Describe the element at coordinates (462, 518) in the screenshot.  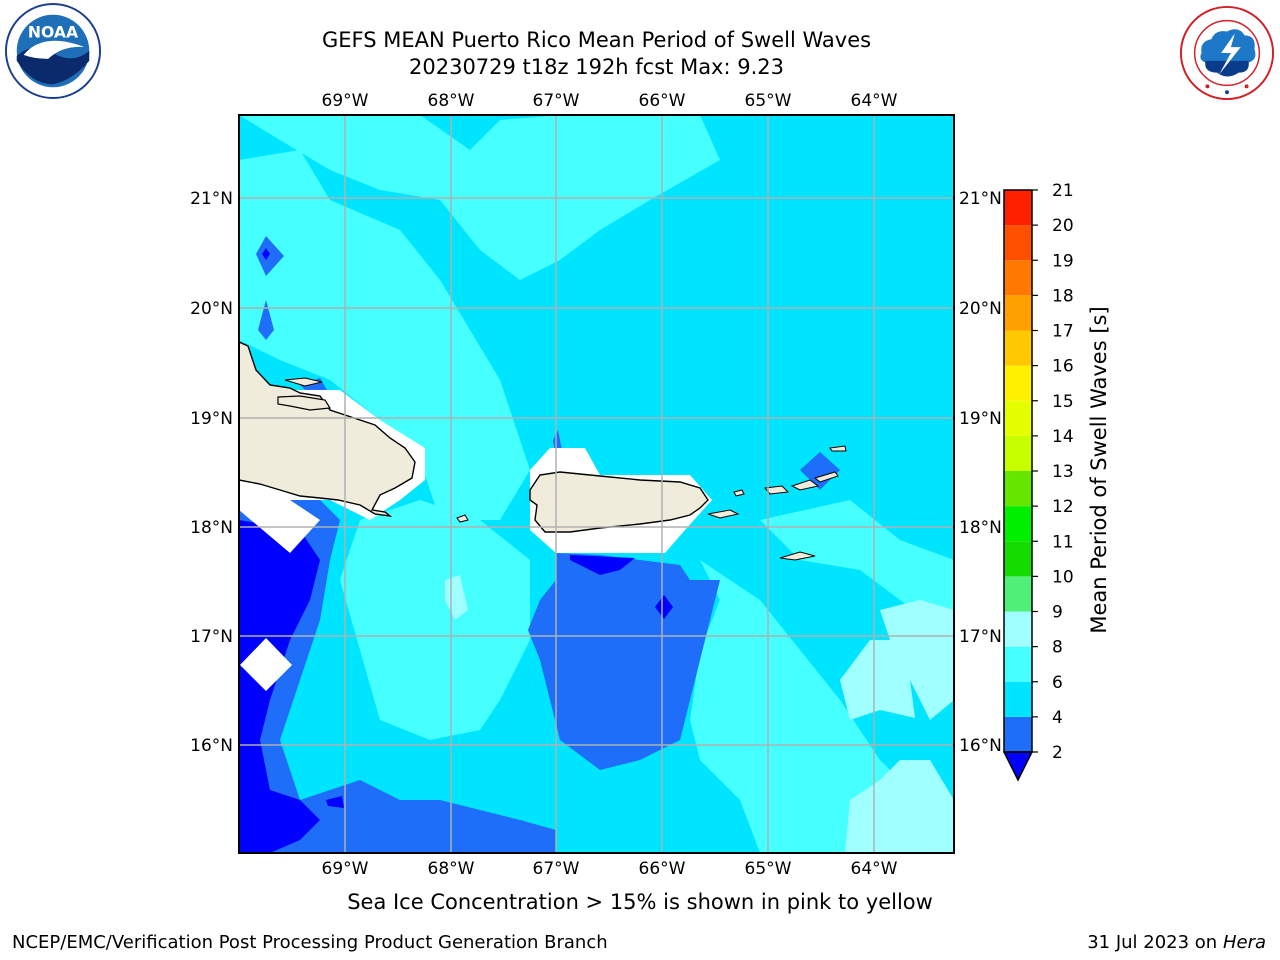
I see `mona-island` at that location.